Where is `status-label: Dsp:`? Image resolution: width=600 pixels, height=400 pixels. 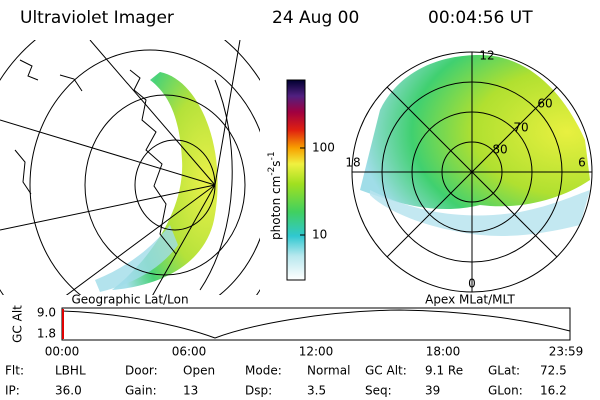
status-label: Dsp: is located at coordinates (258, 391).